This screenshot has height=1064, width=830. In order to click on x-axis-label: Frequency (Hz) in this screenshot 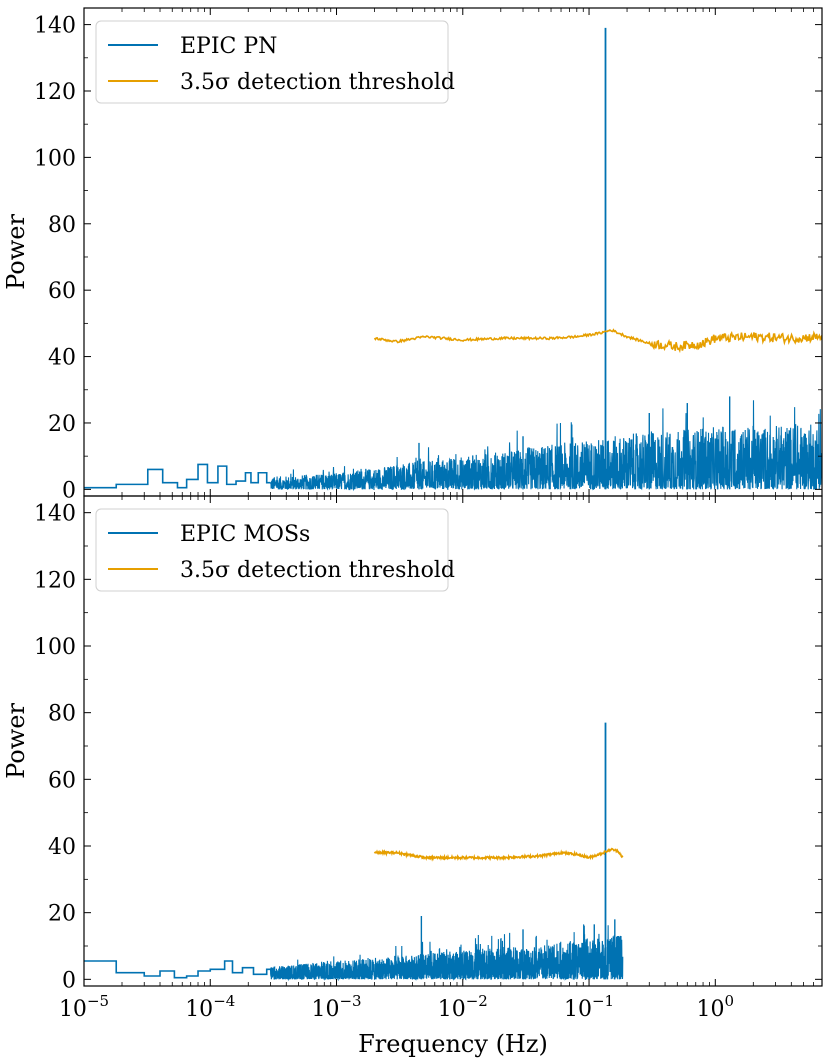, I will do `click(453, 1044)`.